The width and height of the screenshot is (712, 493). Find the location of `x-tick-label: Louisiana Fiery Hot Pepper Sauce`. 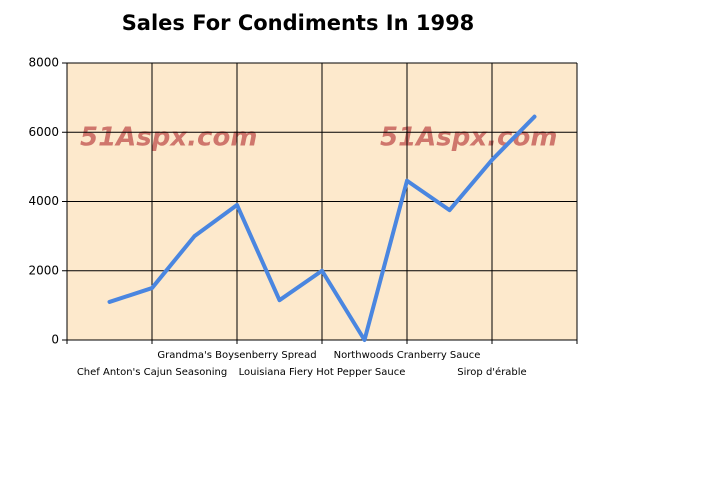

x-tick-label: Louisiana Fiery Hot Pepper Sauce is located at coordinates (322, 372).